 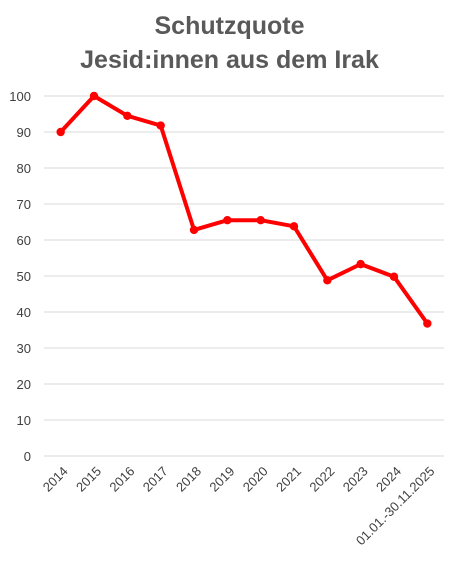 What do you see at coordinates (55, 479) in the screenshot?
I see `x-tick-label: 2014` at bounding box center [55, 479].